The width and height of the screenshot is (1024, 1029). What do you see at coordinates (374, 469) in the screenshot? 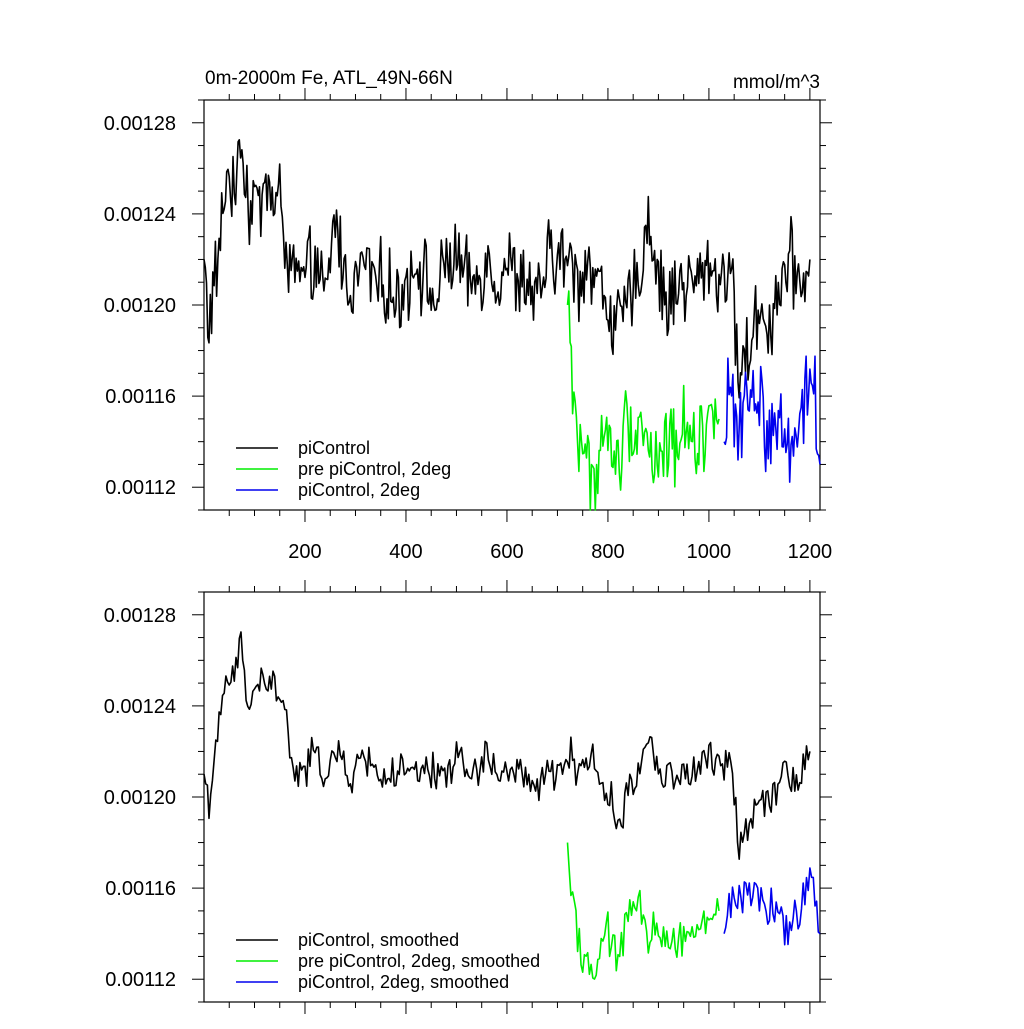
I see `legend-label: pre piControl, 2deg` at bounding box center [374, 469].